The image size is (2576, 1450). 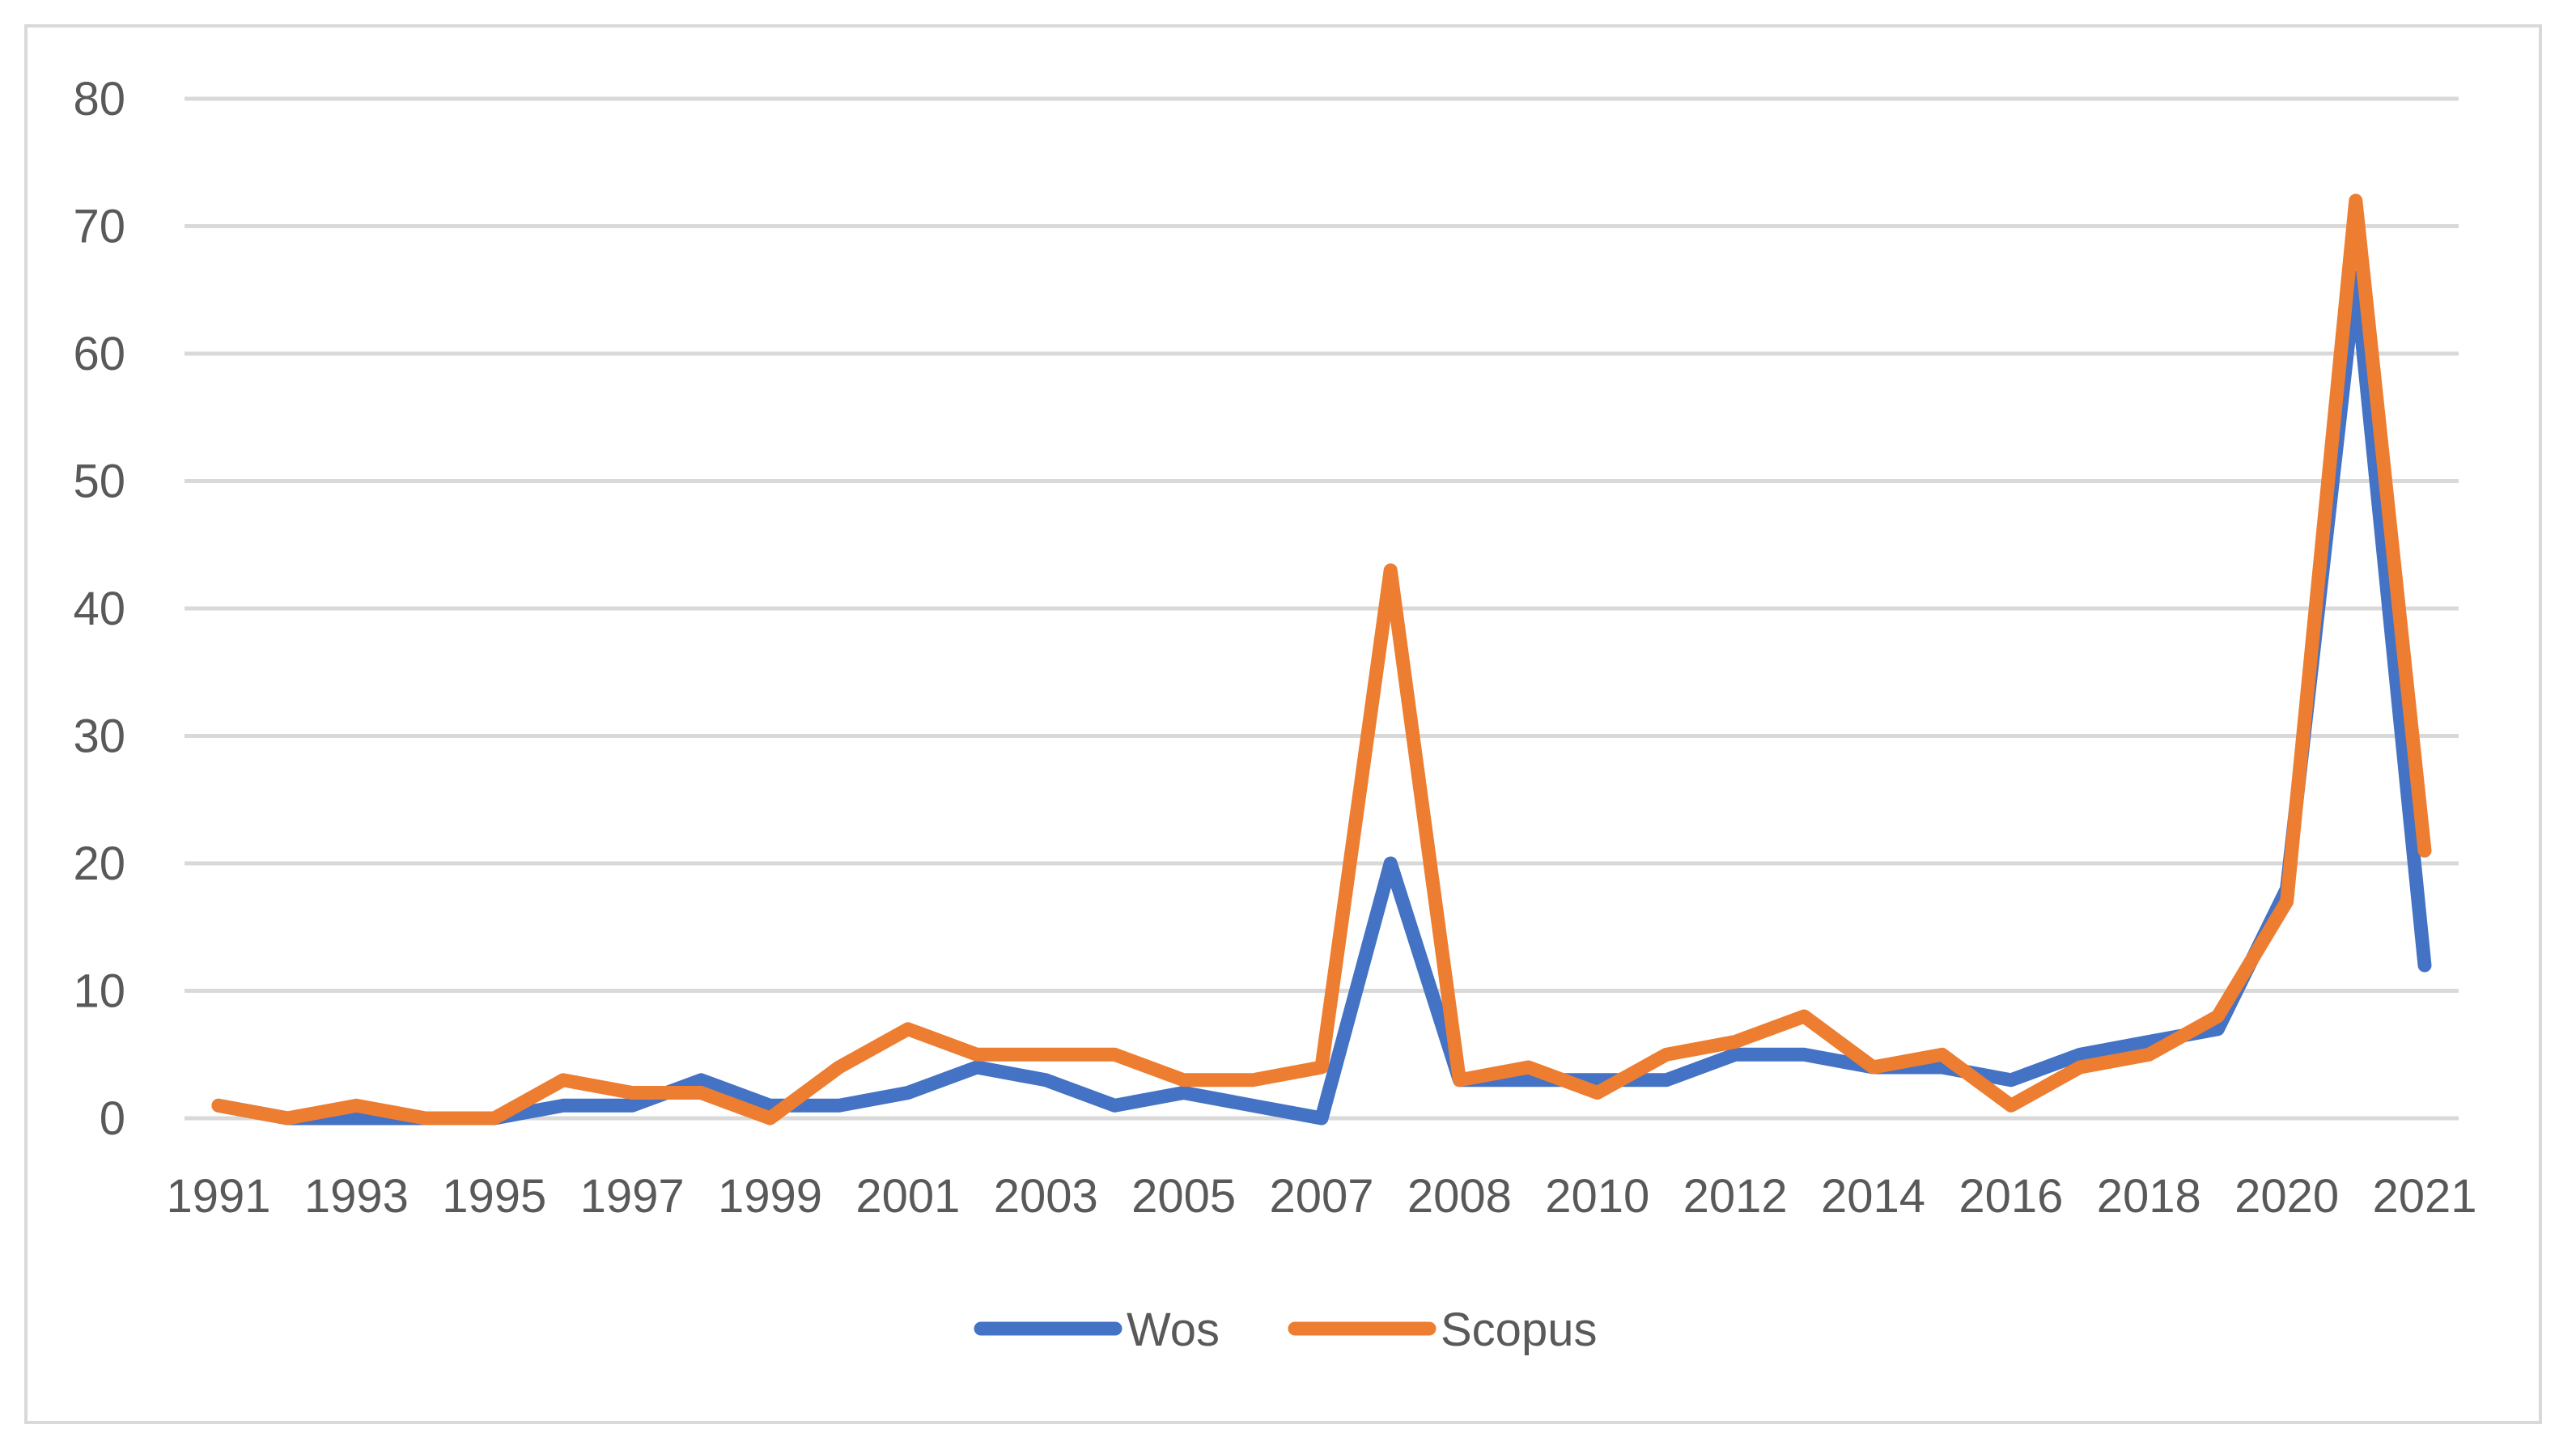 What do you see at coordinates (1597, 1196) in the screenshot?
I see `x-tick-label: 2010` at bounding box center [1597, 1196].